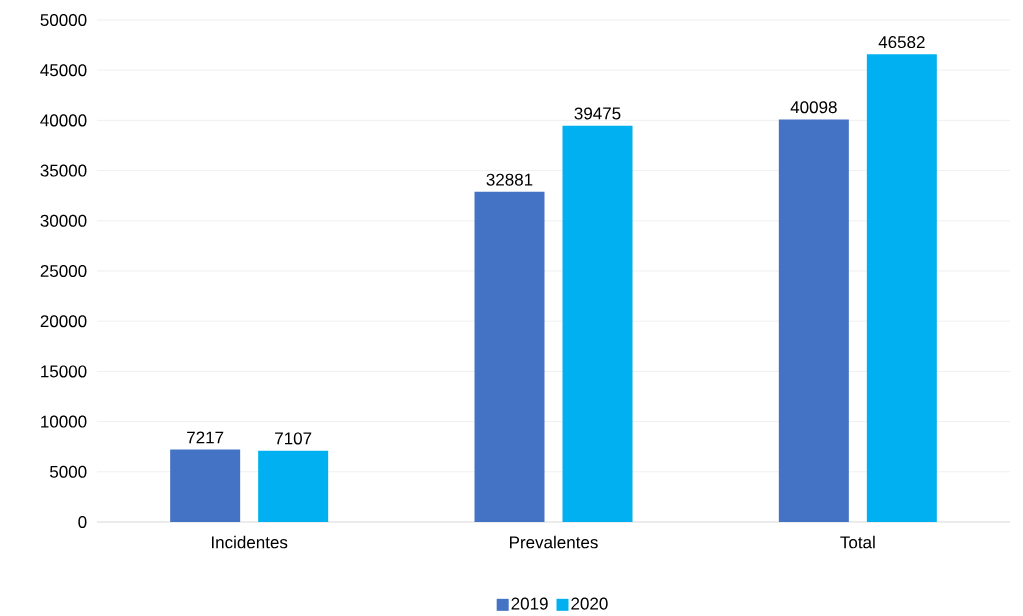 This screenshot has height=616, width=1023. What do you see at coordinates (554, 542) in the screenshot?
I see `x-tick-label: Prevalentes` at bounding box center [554, 542].